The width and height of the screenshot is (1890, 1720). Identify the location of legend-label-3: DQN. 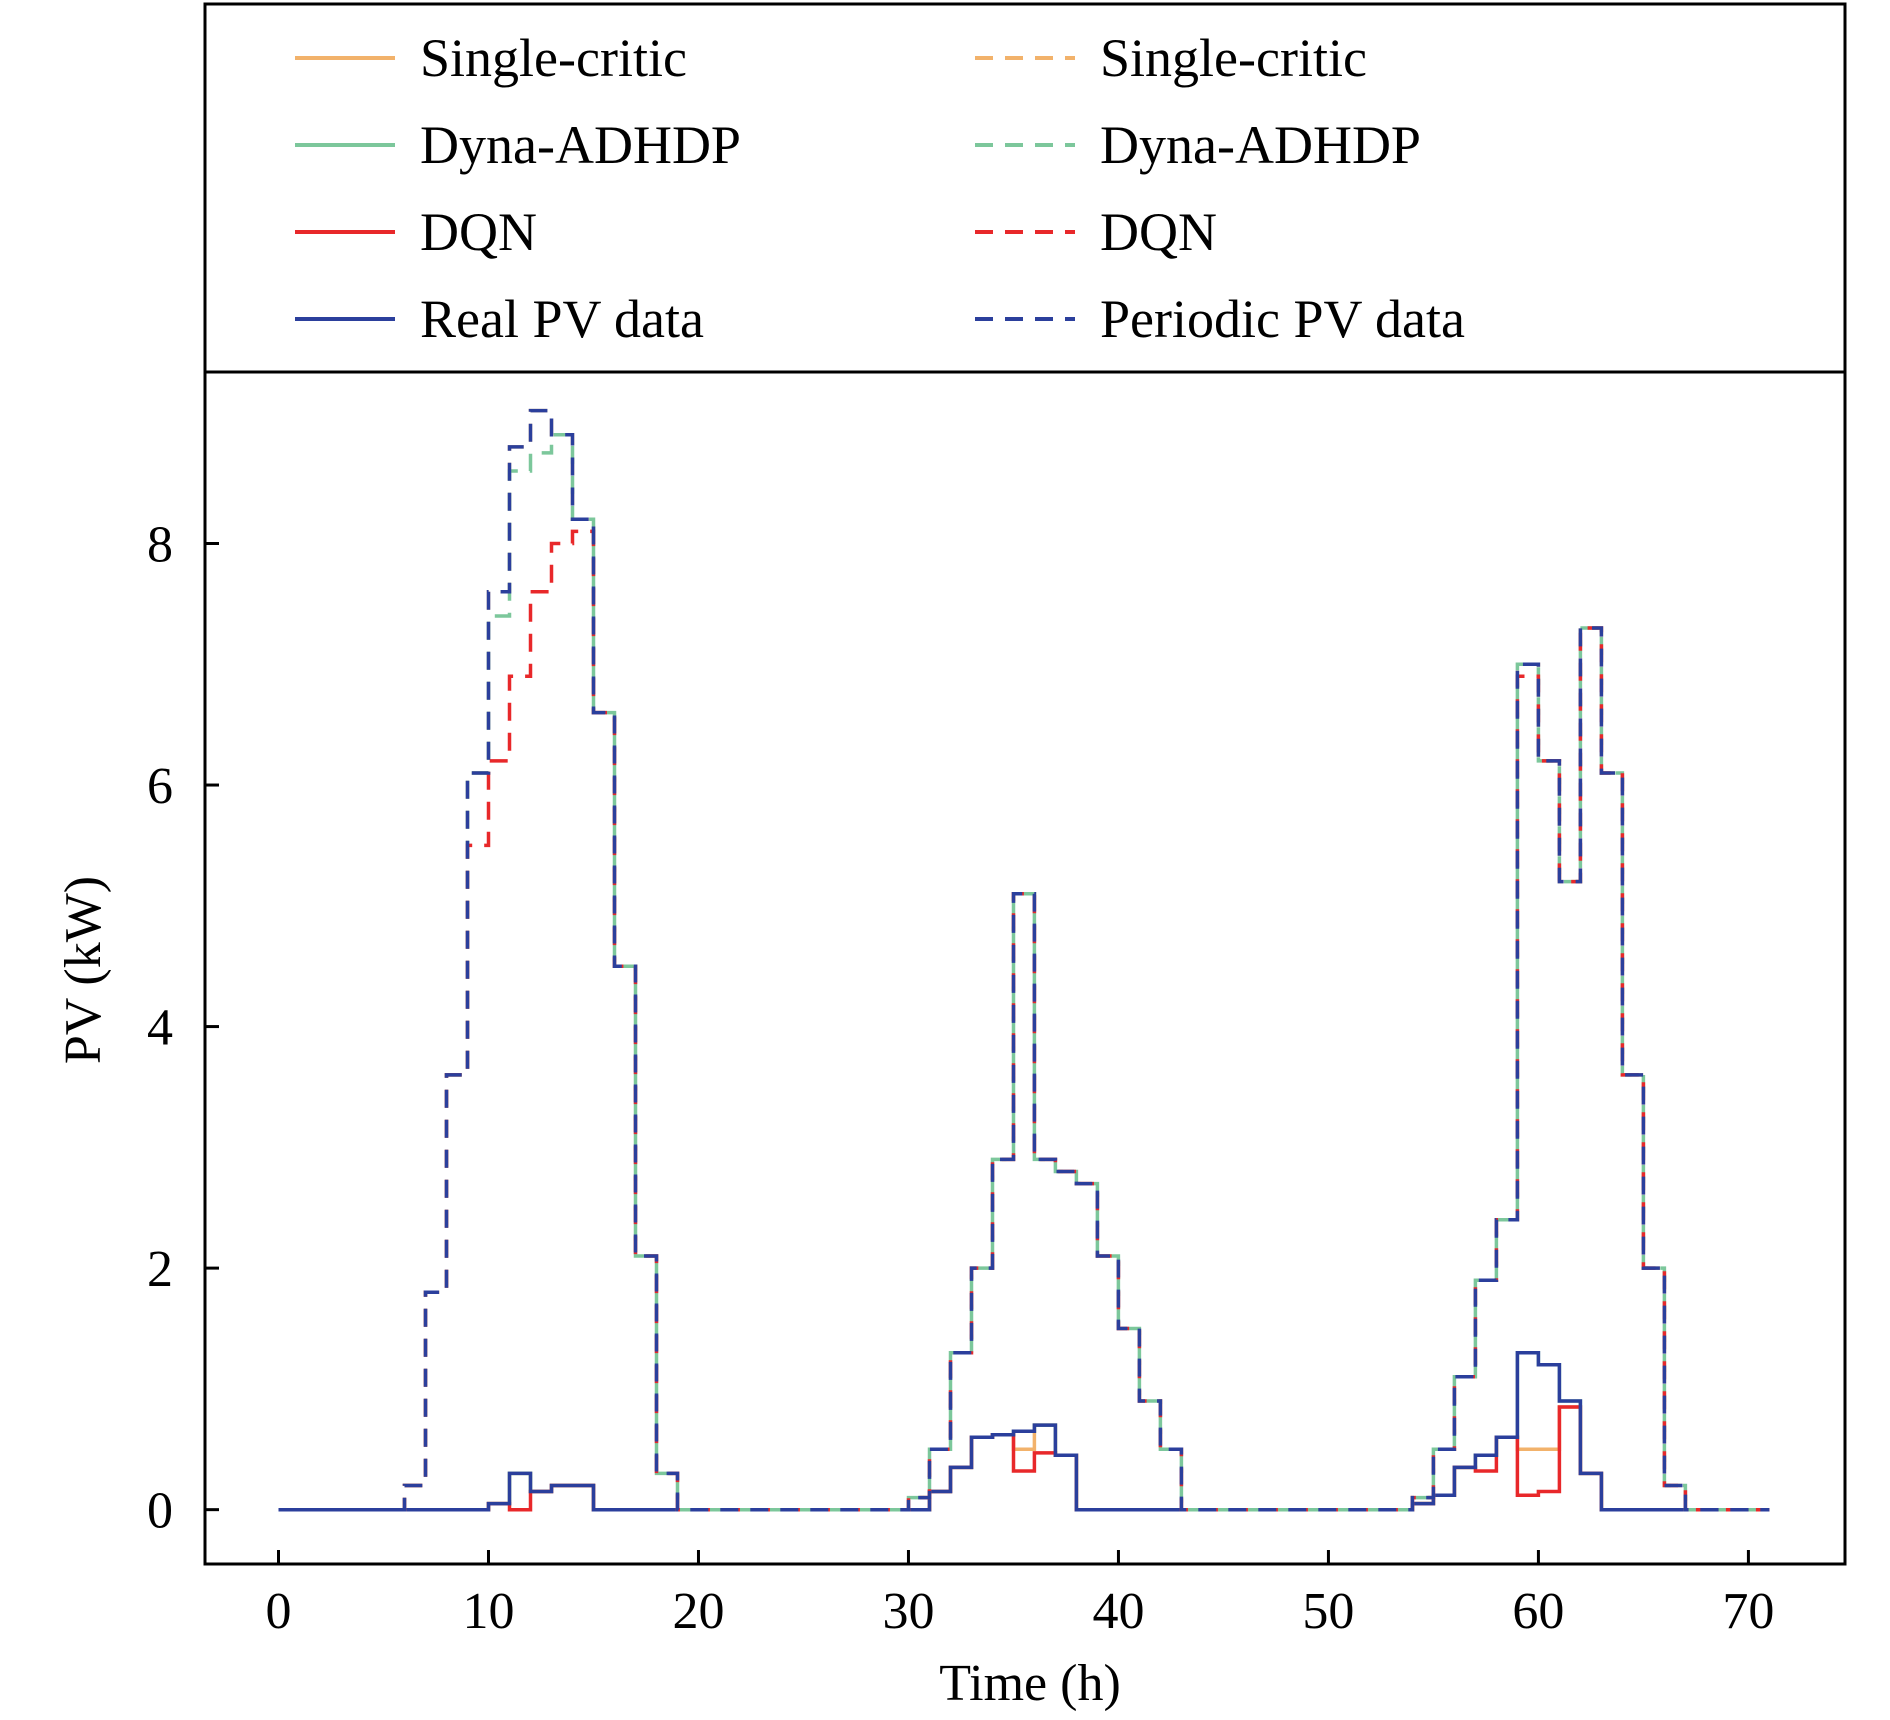
(478, 232).